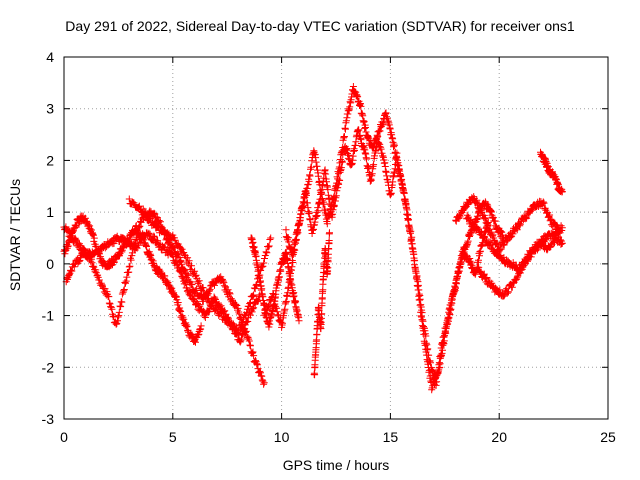 The width and height of the screenshot is (640, 480). What do you see at coordinates (50, 57) in the screenshot?
I see `y-tick-label: 4` at bounding box center [50, 57].